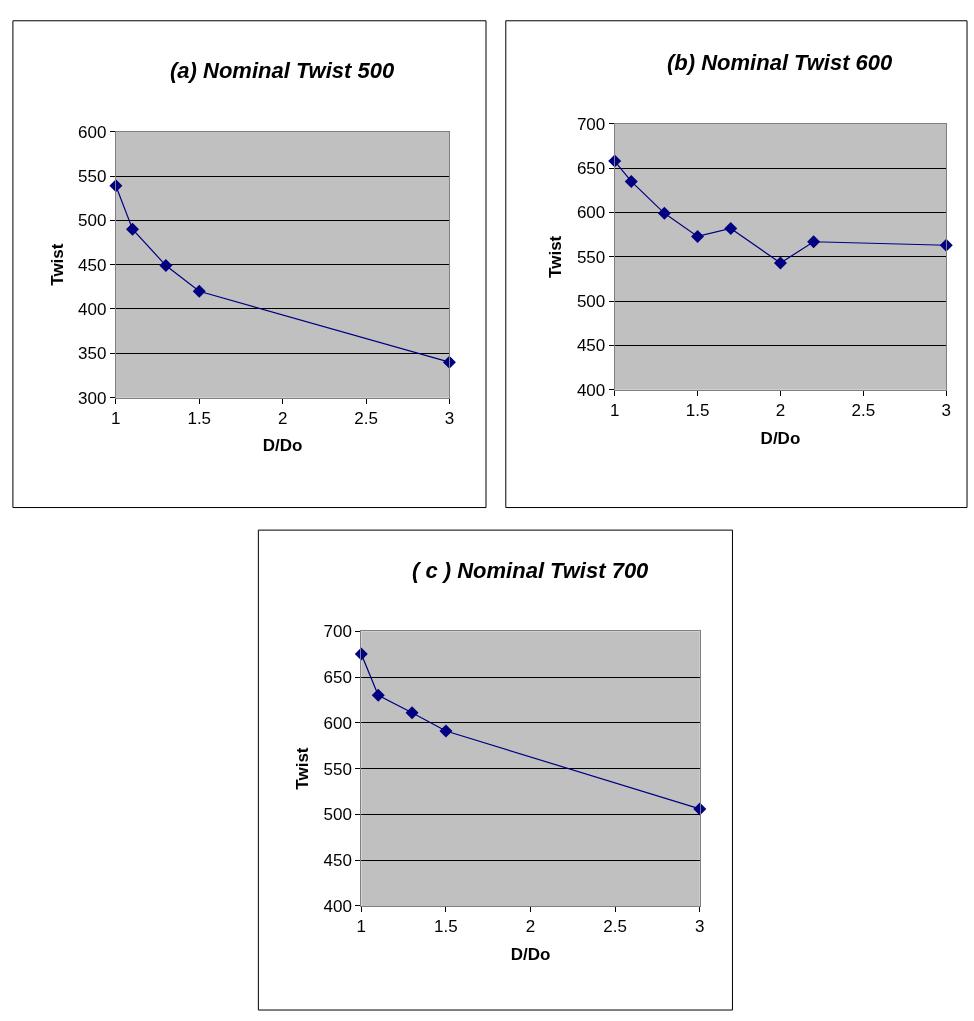  I want to click on chart-title: (a) Nominal Twist 500, so click(282, 70).